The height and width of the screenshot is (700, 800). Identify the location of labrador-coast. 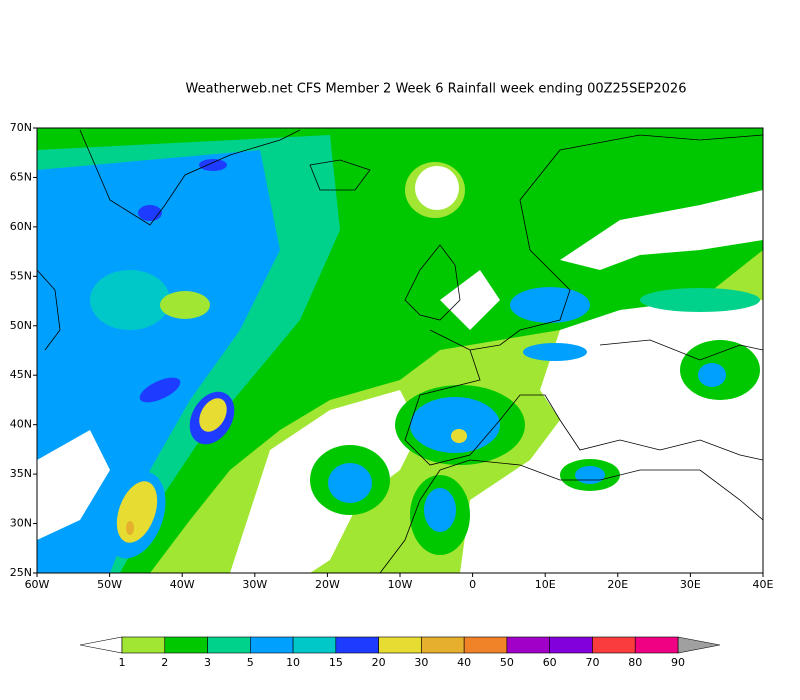
(49, 310).